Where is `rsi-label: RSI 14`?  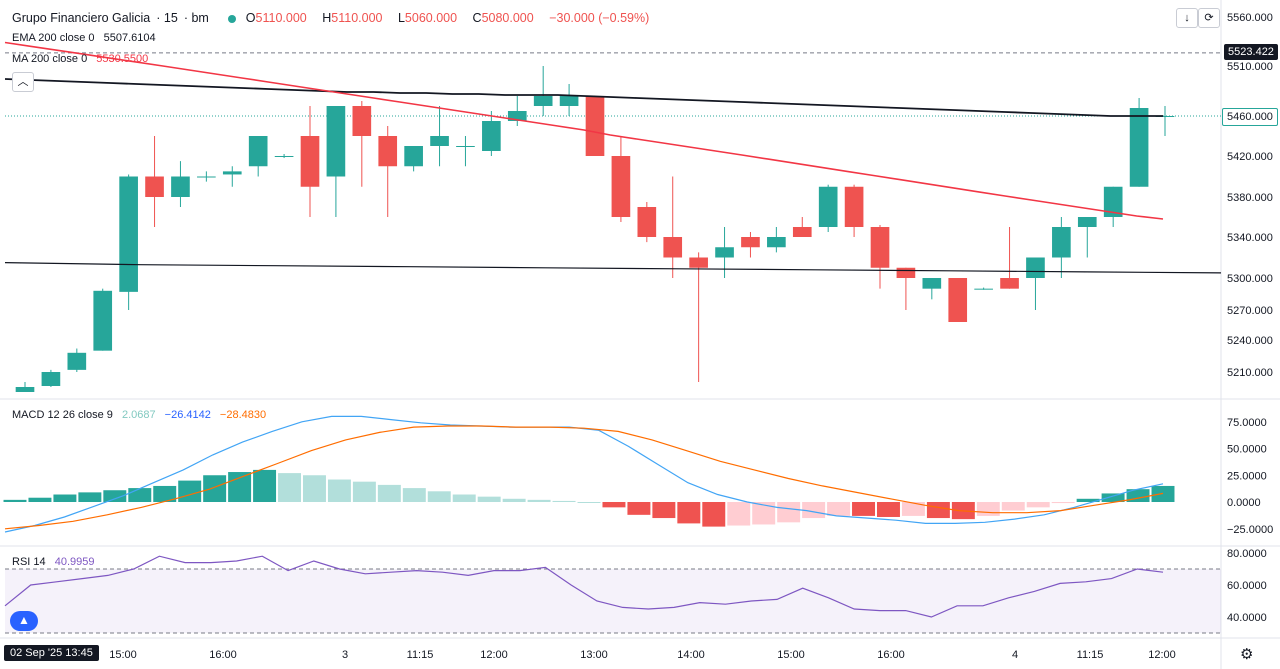 rsi-label: RSI 14 is located at coordinates (29, 562).